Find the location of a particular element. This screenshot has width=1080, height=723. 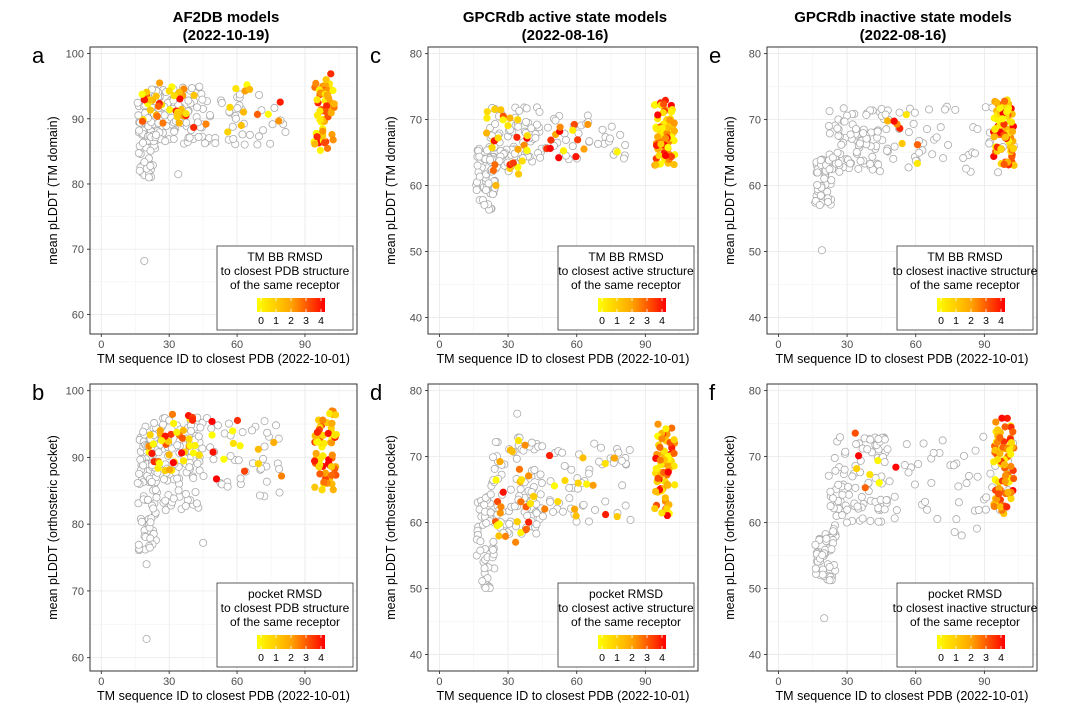

x-tick-label: 90 is located at coordinates (645, 345).